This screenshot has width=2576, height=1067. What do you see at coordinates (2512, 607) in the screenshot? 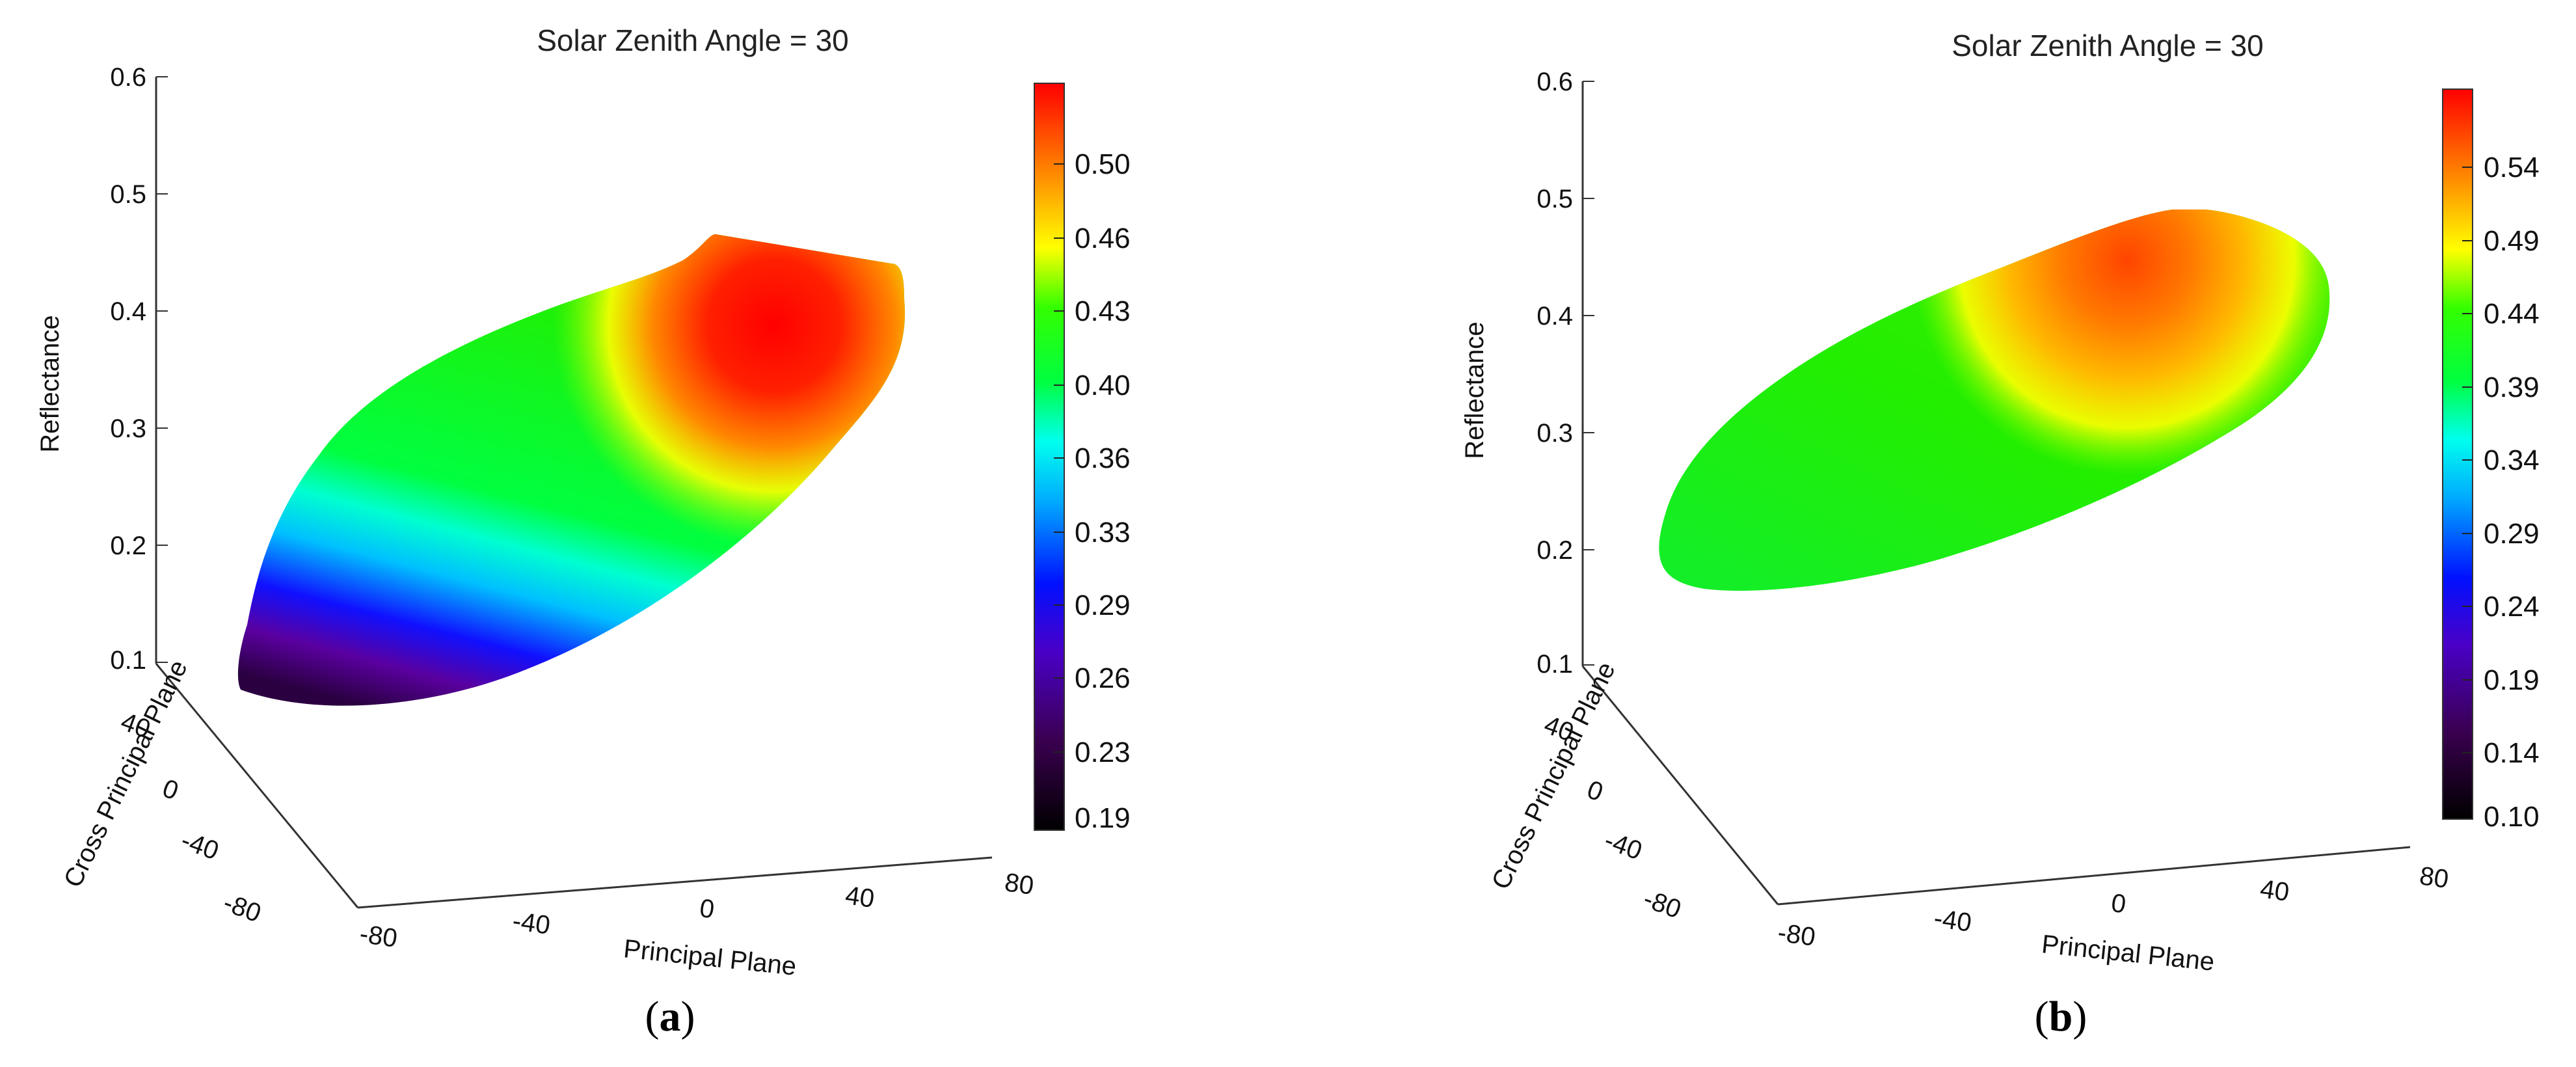
I see `colorbar-tick-label: 0.24` at bounding box center [2512, 607].